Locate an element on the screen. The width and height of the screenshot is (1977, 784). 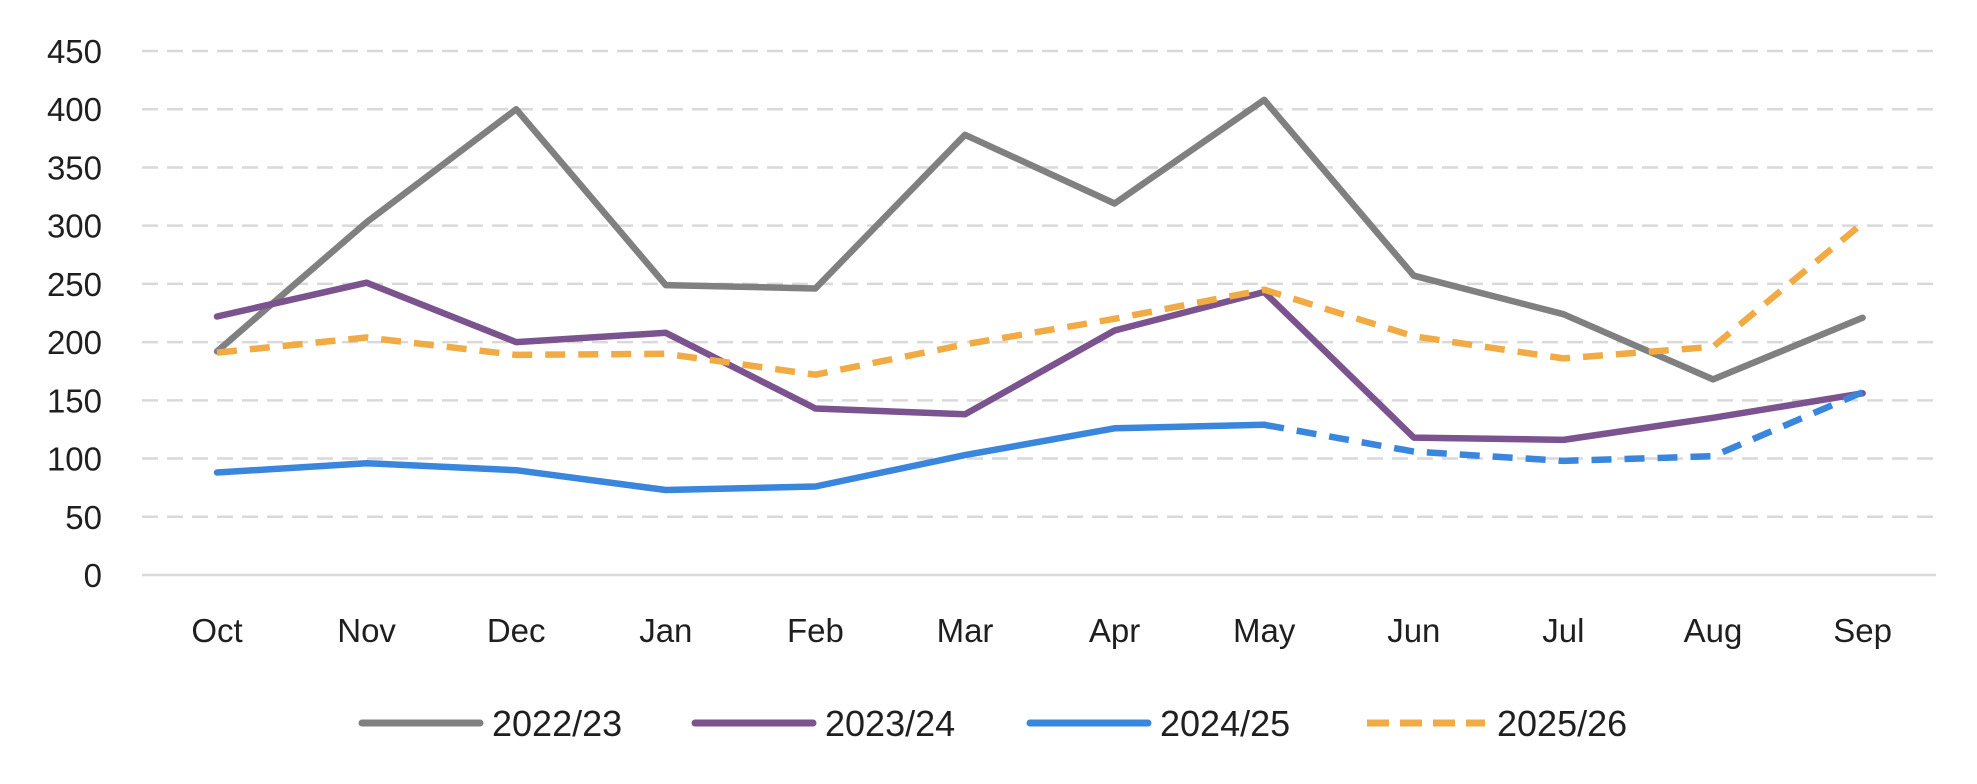
x-axis: Oct Nov Dec Jan Feb Mar Apr May Jun Jul Aug Sep is located at coordinates (1041, 630).